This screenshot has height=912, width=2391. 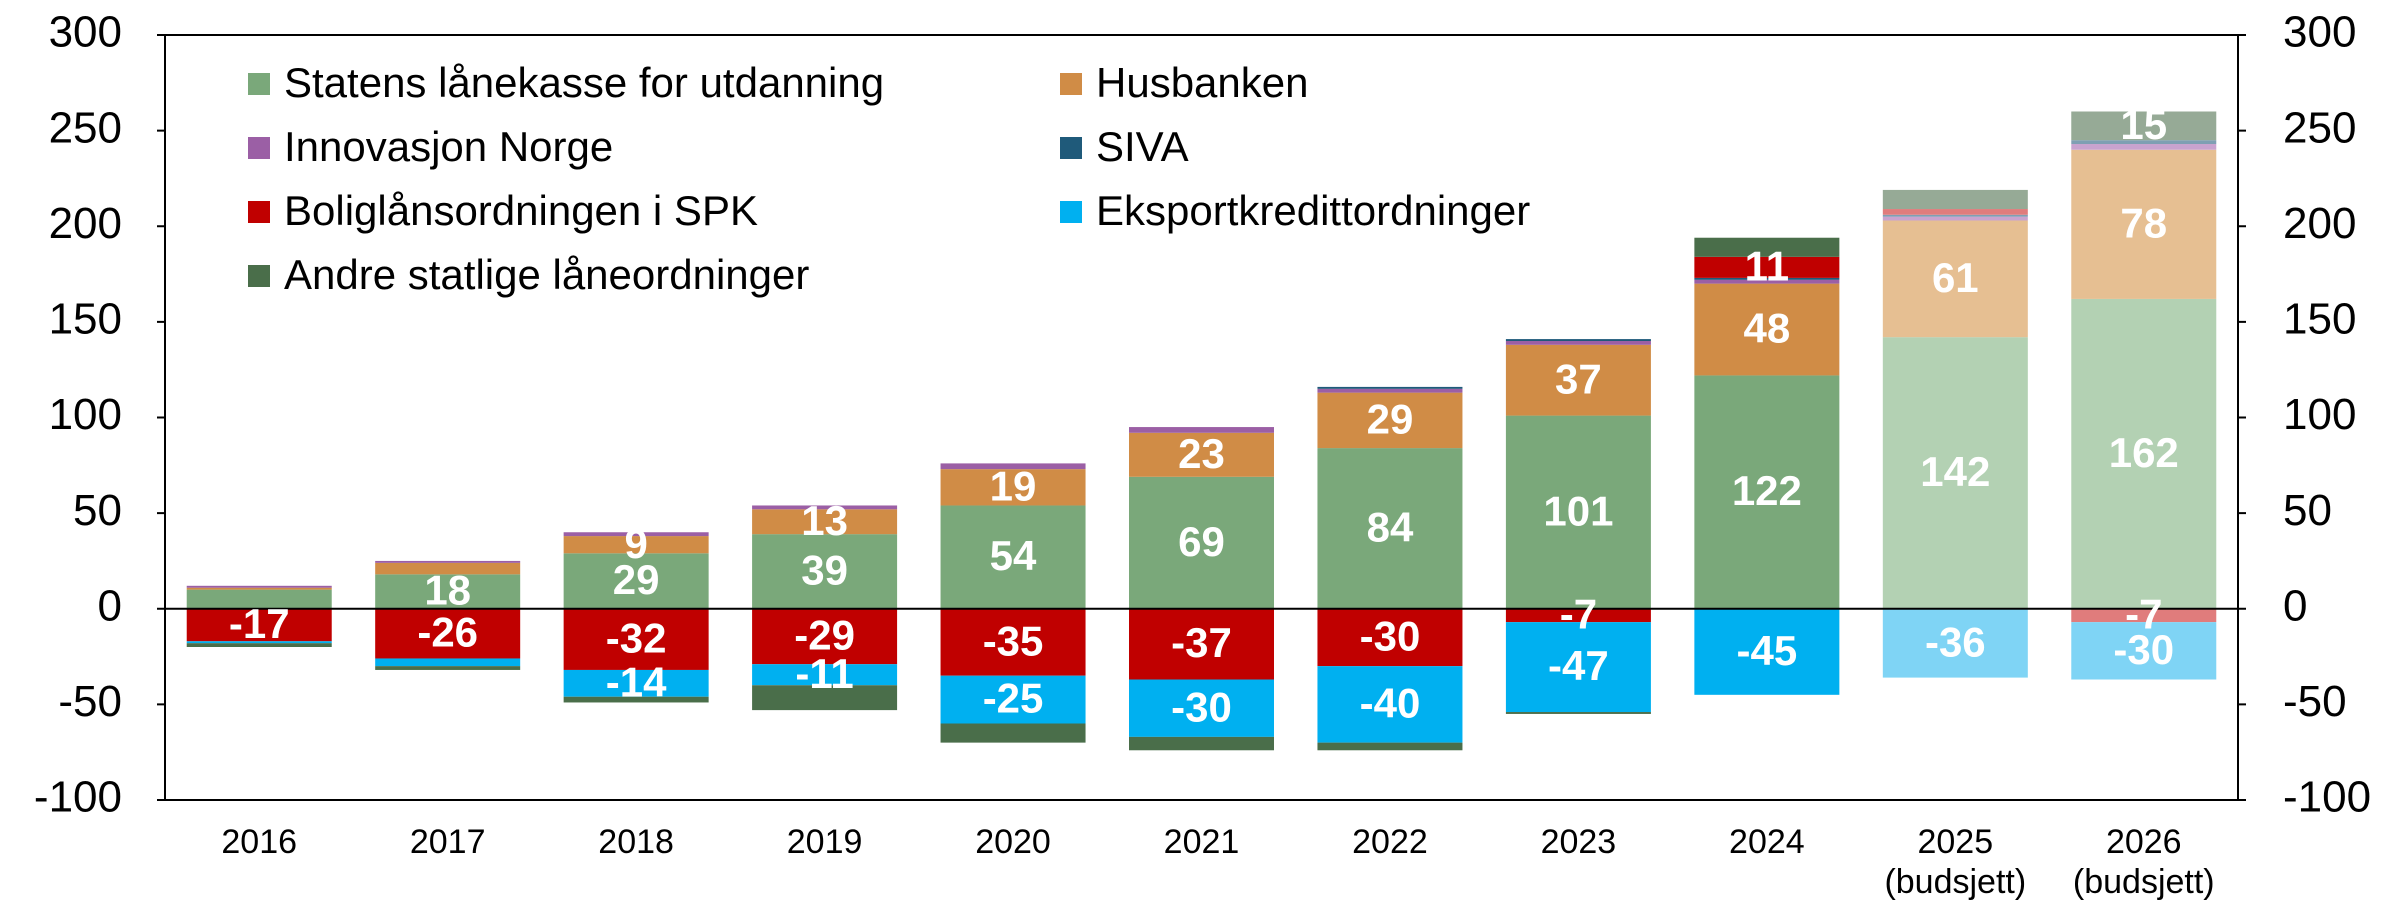 What do you see at coordinates (636, 842) in the screenshot?
I see `x-tick-label: 2018` at bounding box center [636, 842].